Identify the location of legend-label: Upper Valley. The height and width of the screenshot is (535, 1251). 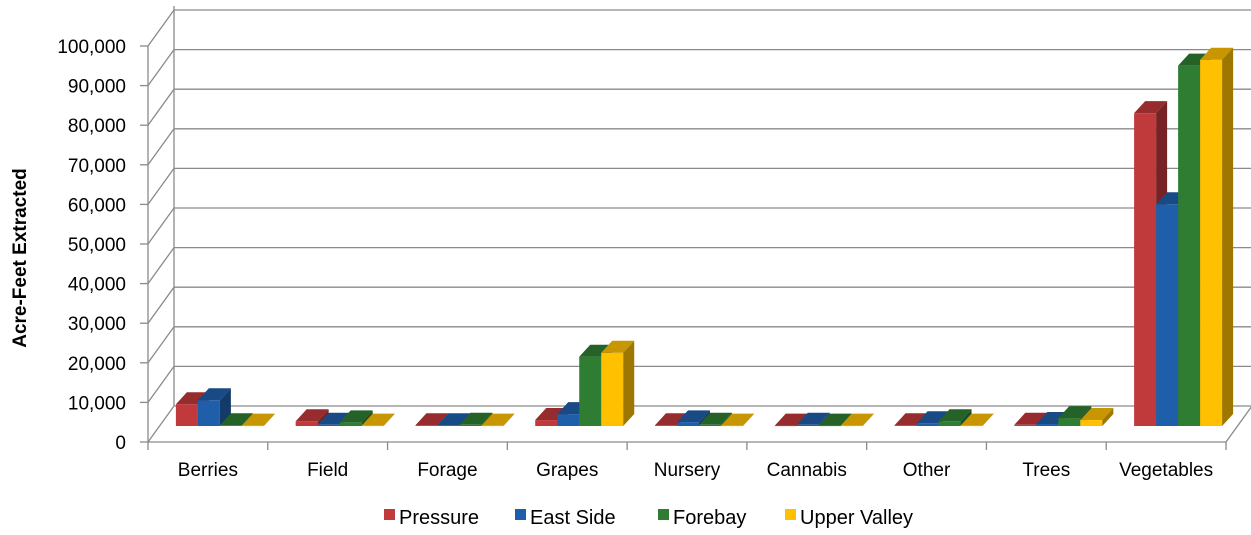
(856, 518).